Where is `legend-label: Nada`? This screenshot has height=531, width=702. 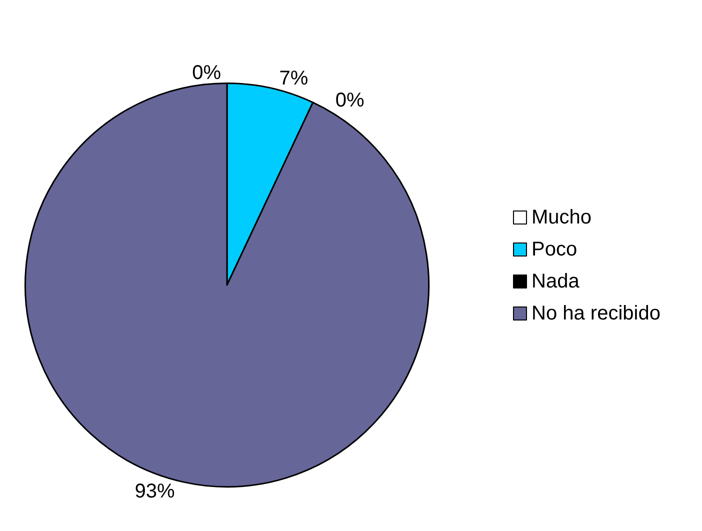 legend-label: Nada is located at coordinates (556, 281).